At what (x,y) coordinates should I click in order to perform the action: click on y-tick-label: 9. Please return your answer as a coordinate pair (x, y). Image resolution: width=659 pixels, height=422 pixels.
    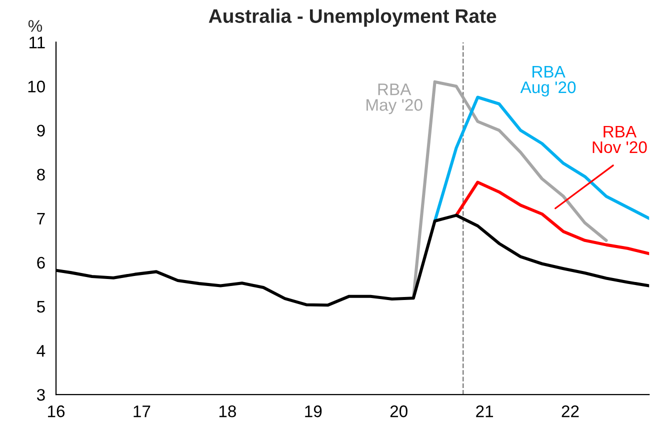
    Looking at the image, I should click on (41, 130).